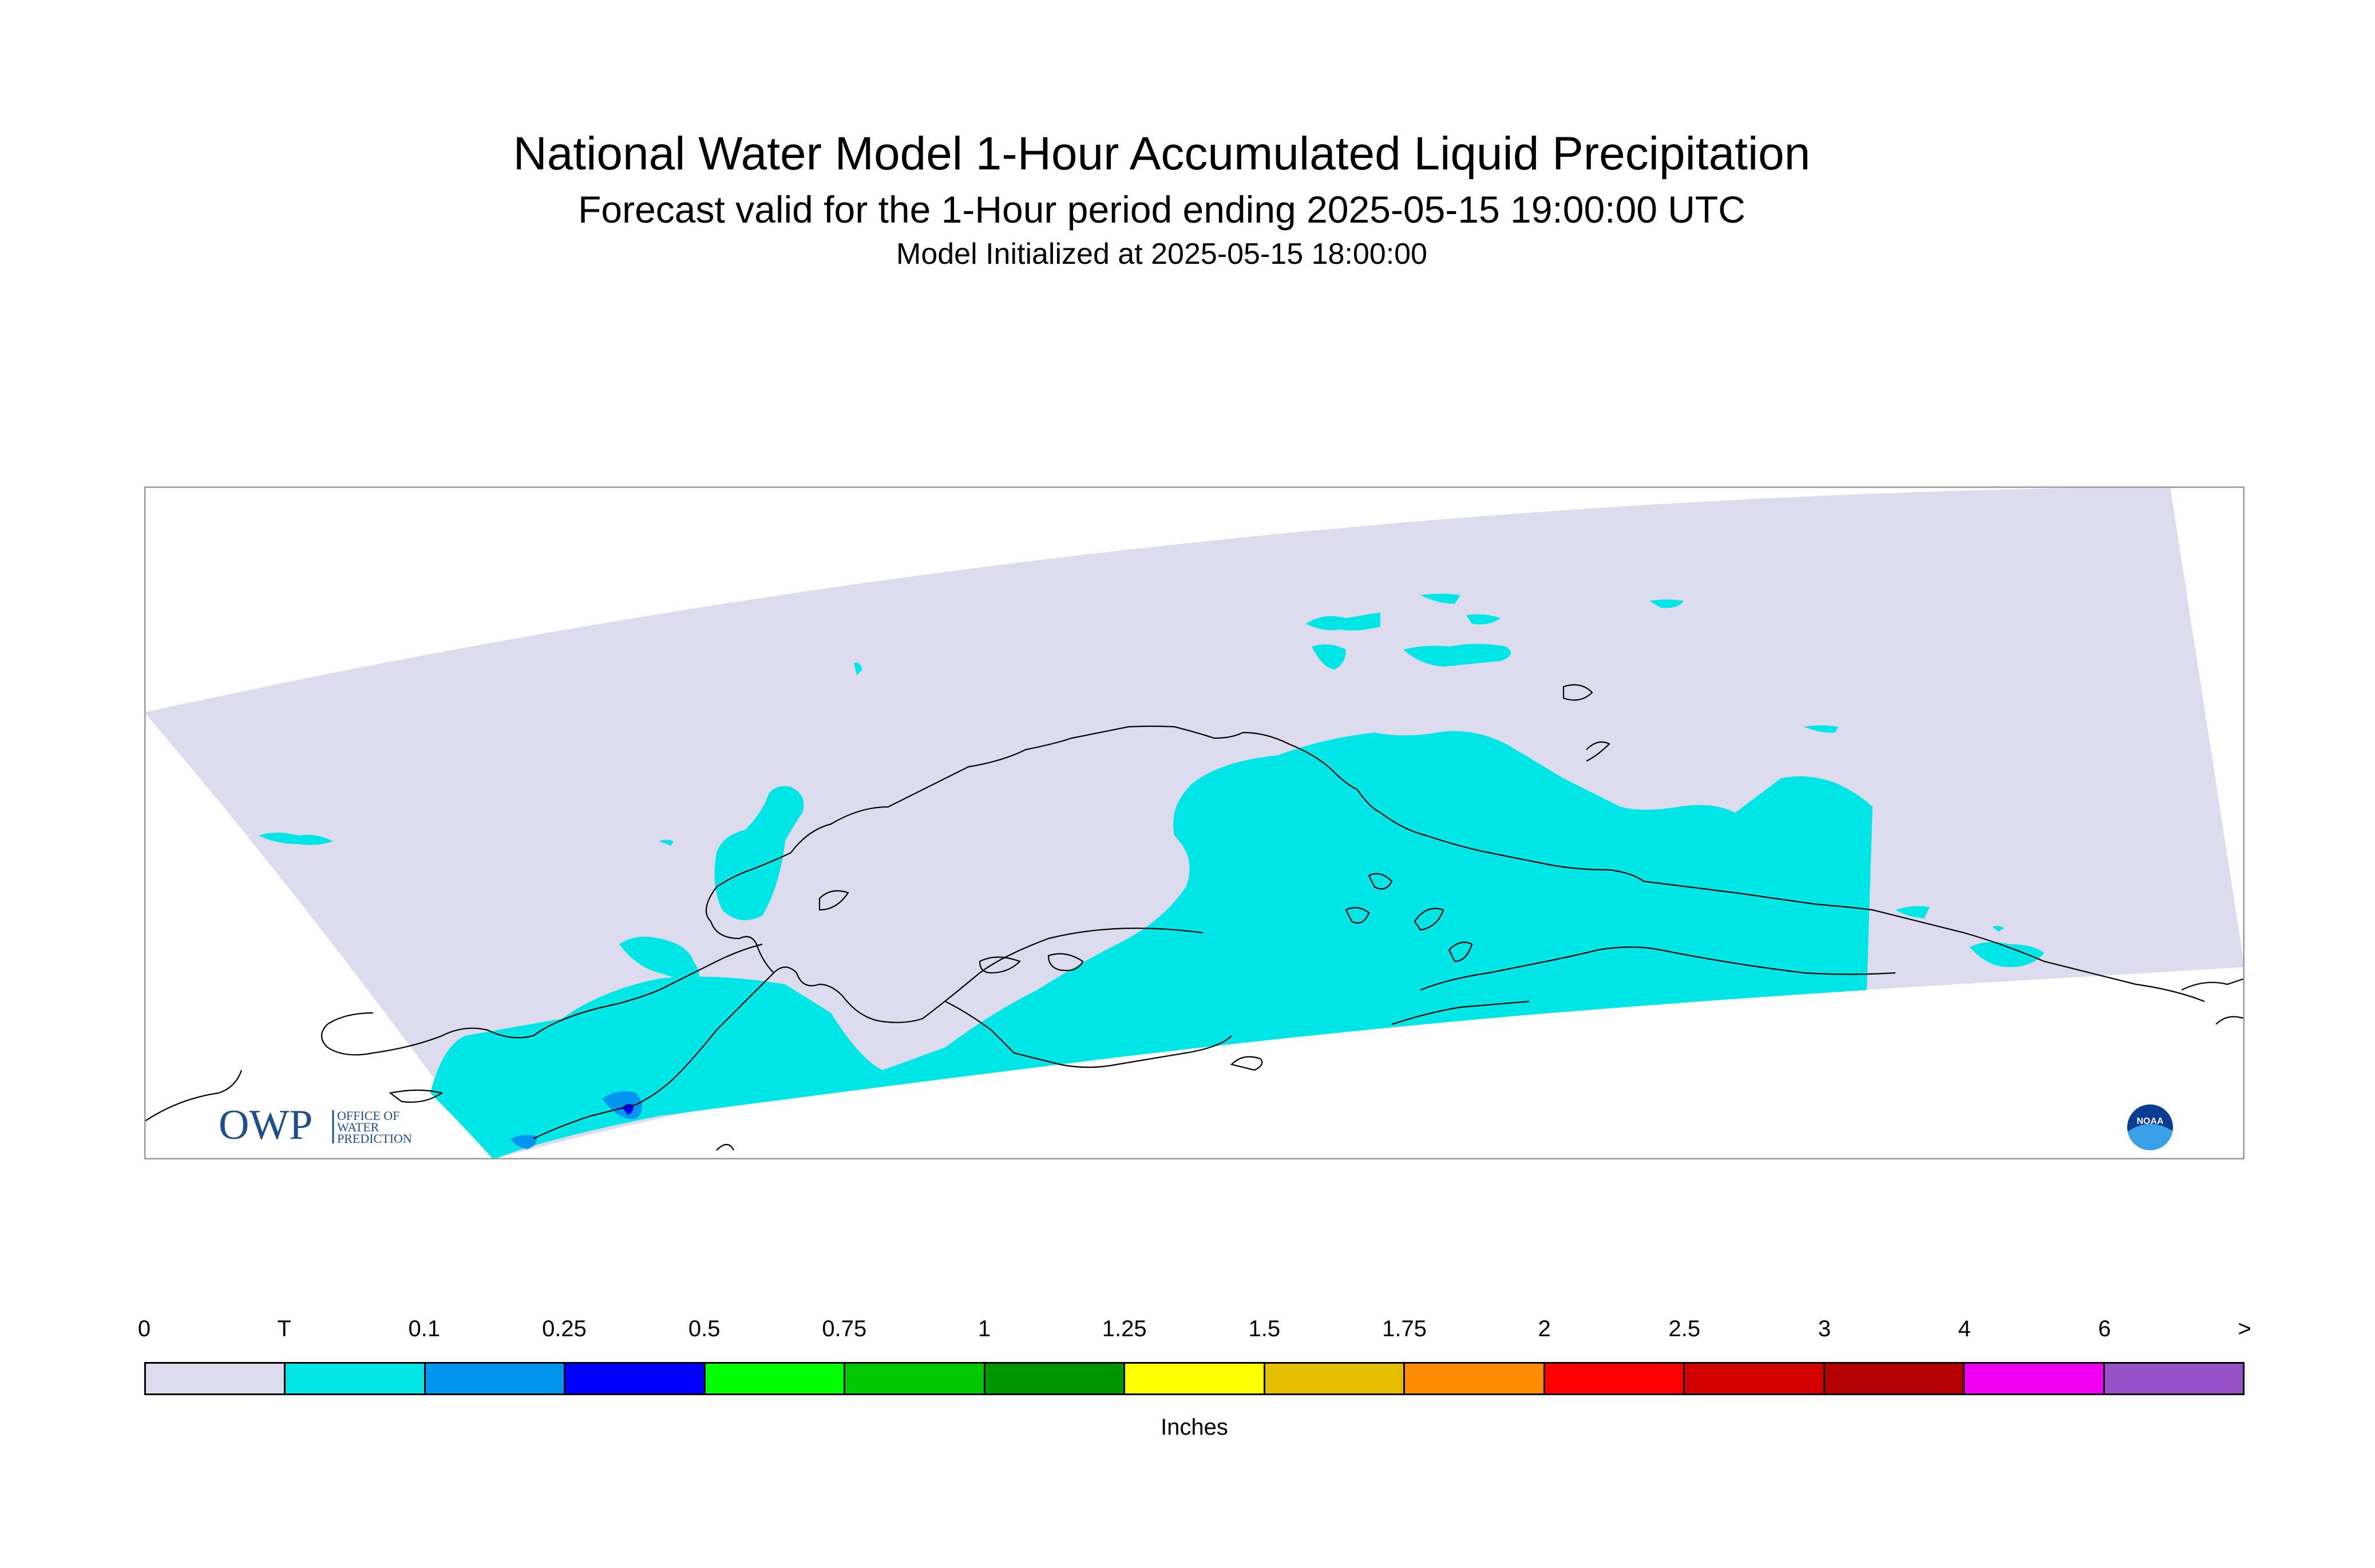  I want to click on legend-color-bar, so click(1195, 1378).